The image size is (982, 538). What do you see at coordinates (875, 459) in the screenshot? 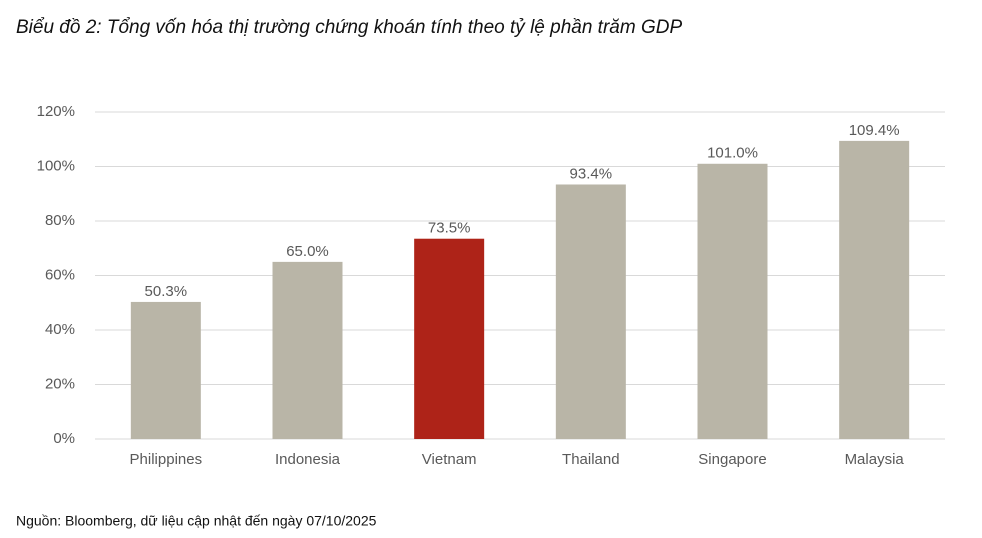
I see `x-tick-label: Malaysia` at bounding box center [875, 459].